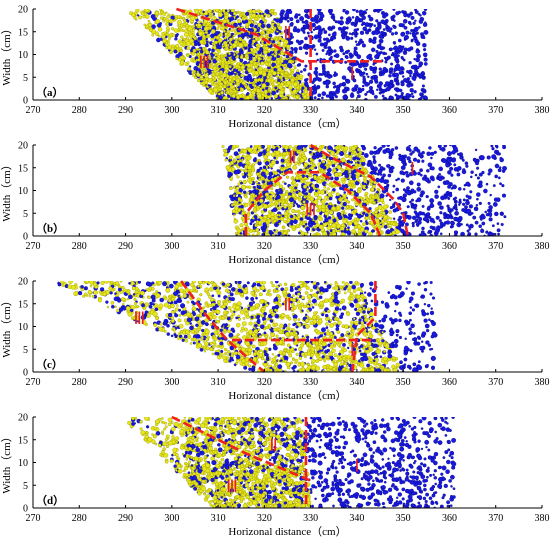  Describe the element at coordinates (79, 110) in the screenshot. I see `x-tick-label: 280` at that location.